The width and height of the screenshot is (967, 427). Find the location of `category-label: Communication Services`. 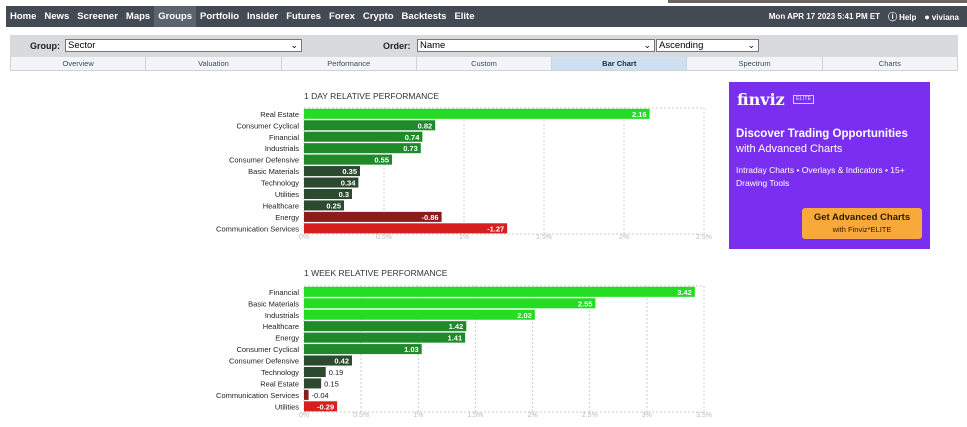

category-label: Communication Services is located at coordinates (257, 395).